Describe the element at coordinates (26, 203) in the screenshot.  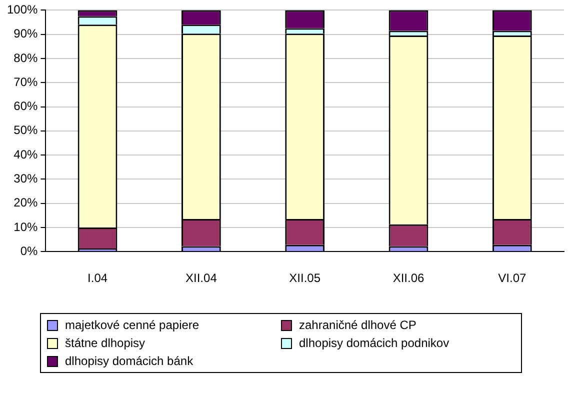
I see `y-tick-label: 20%` at that location.